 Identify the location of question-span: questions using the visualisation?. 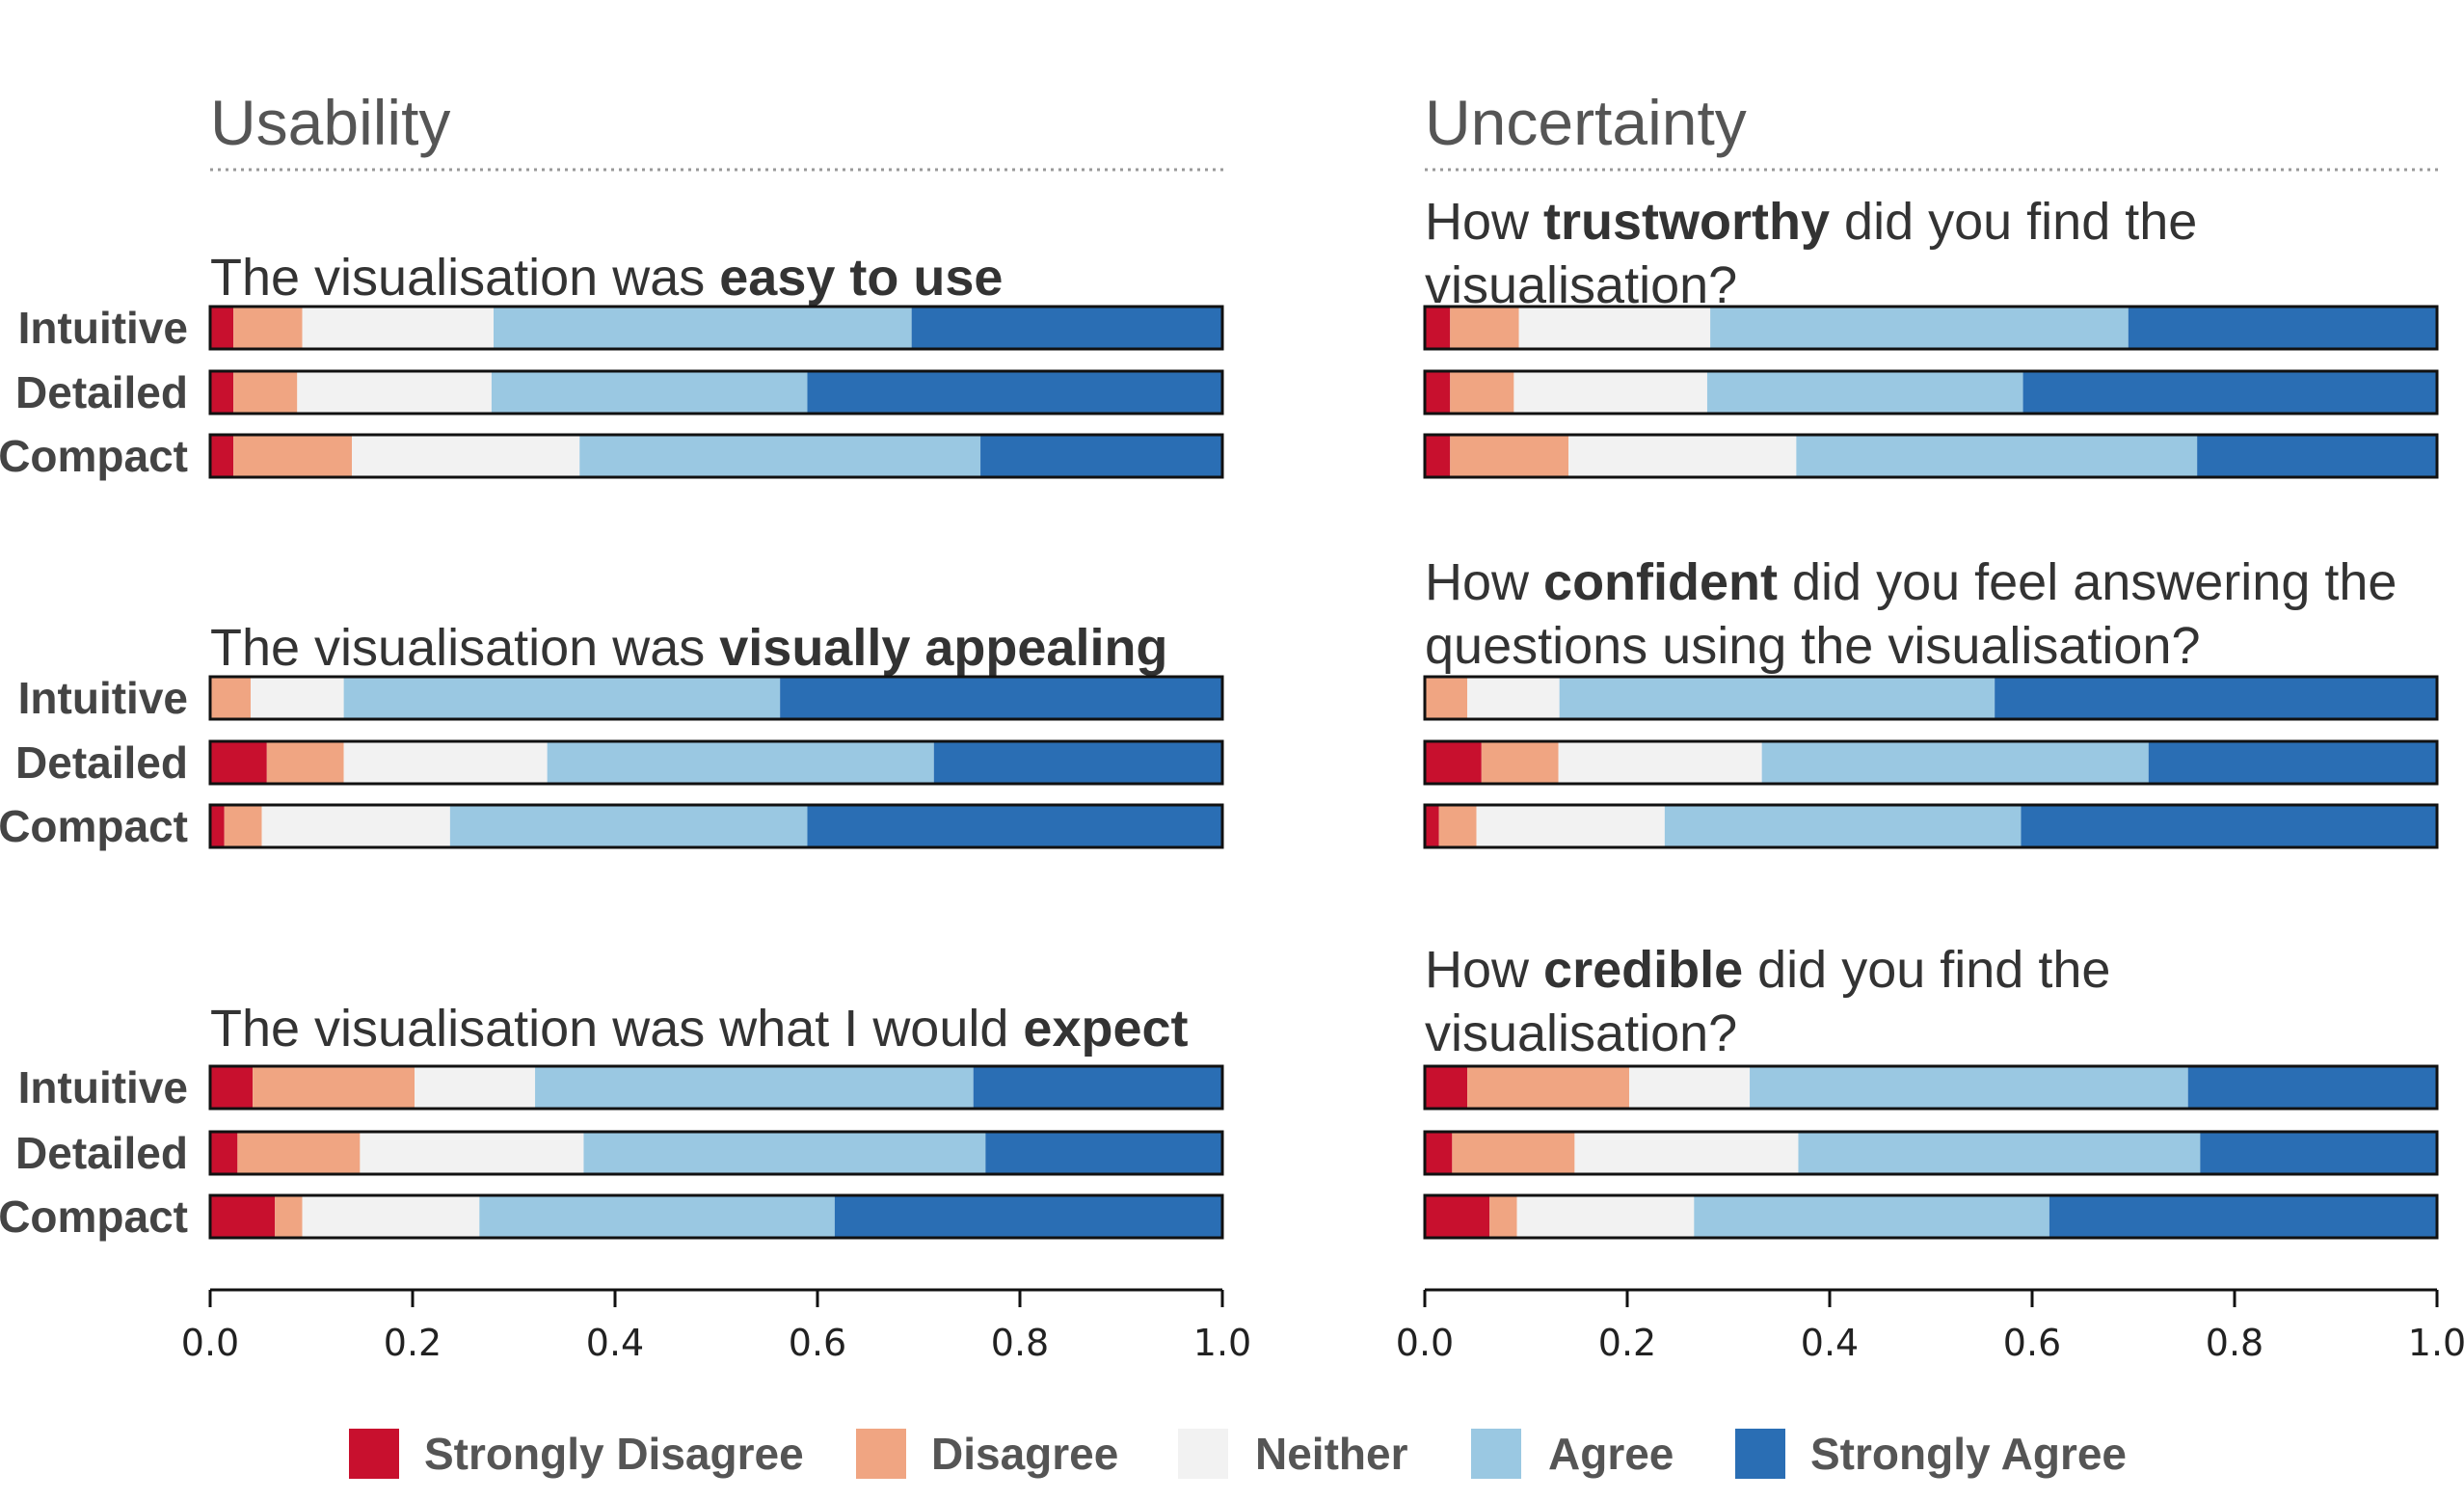
(1813, 646).